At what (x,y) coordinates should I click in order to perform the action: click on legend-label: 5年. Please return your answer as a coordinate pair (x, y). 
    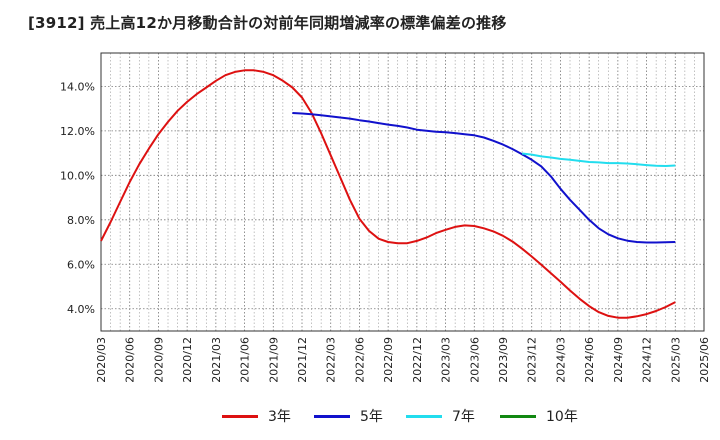
    Looking at the image, I should click on (371, 417).